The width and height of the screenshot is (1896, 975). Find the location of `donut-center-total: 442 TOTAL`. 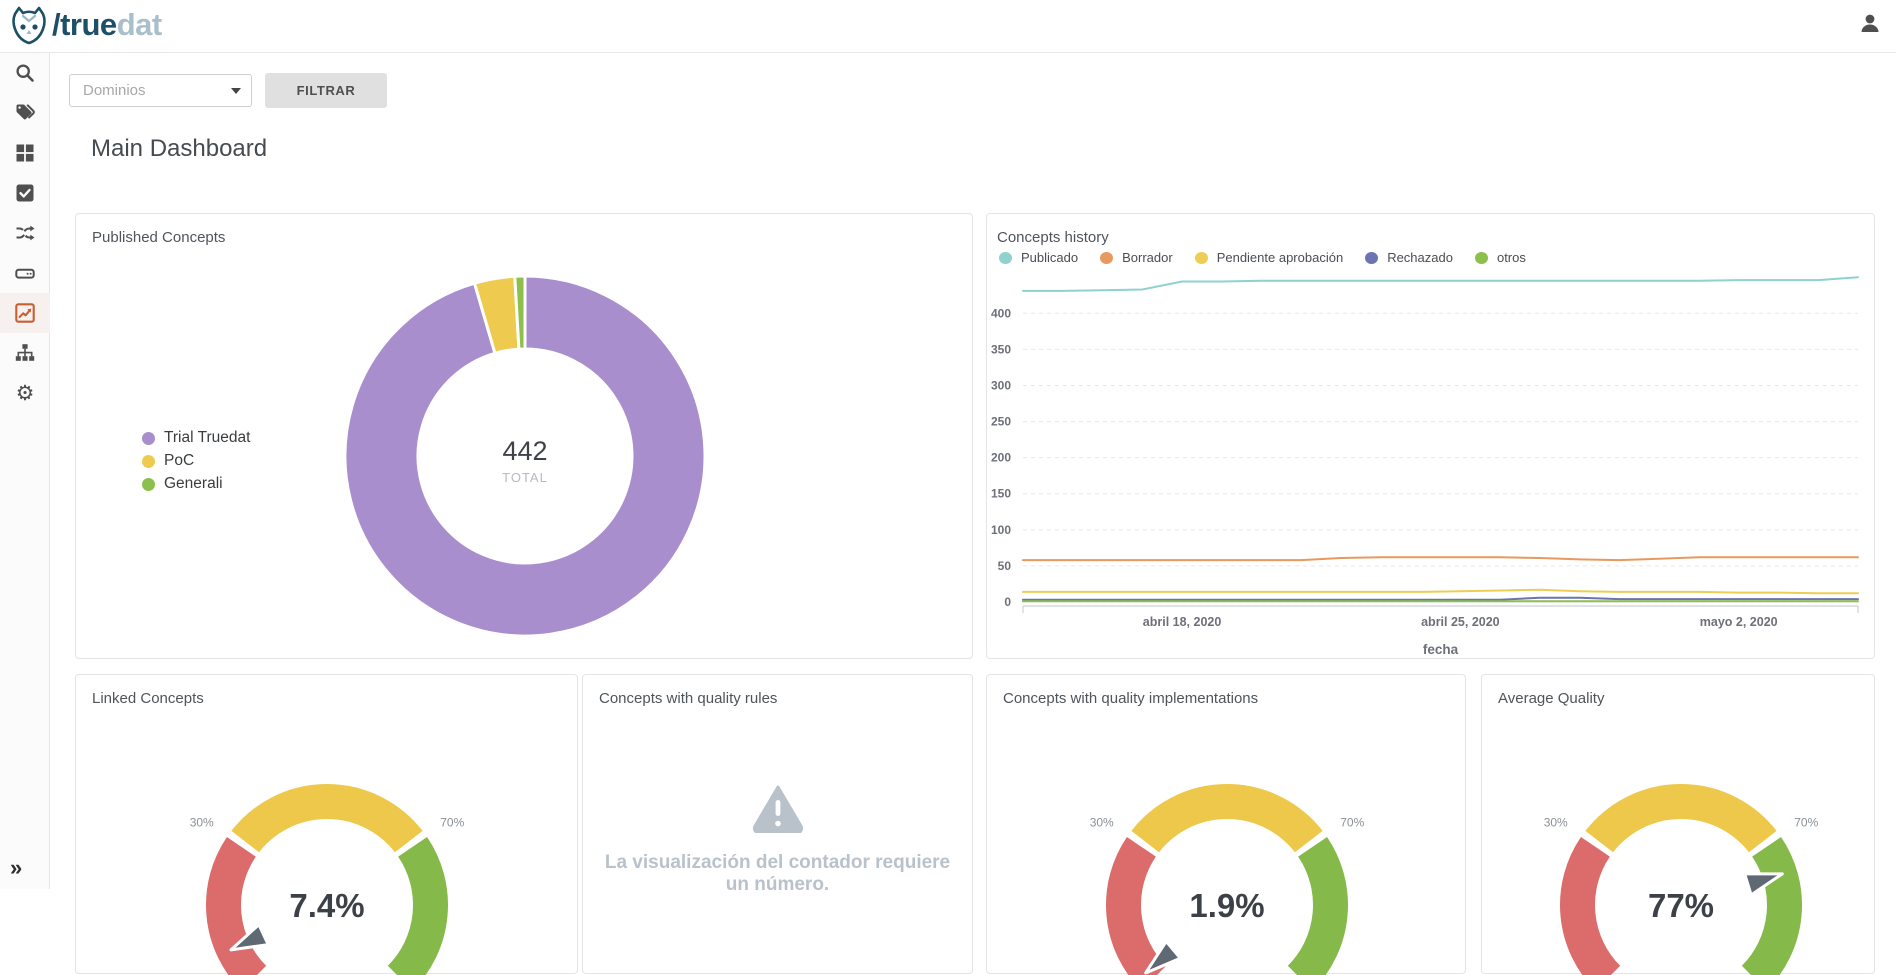

donut-center-total: 442 TOTAL is located at coordinates (525, 460).